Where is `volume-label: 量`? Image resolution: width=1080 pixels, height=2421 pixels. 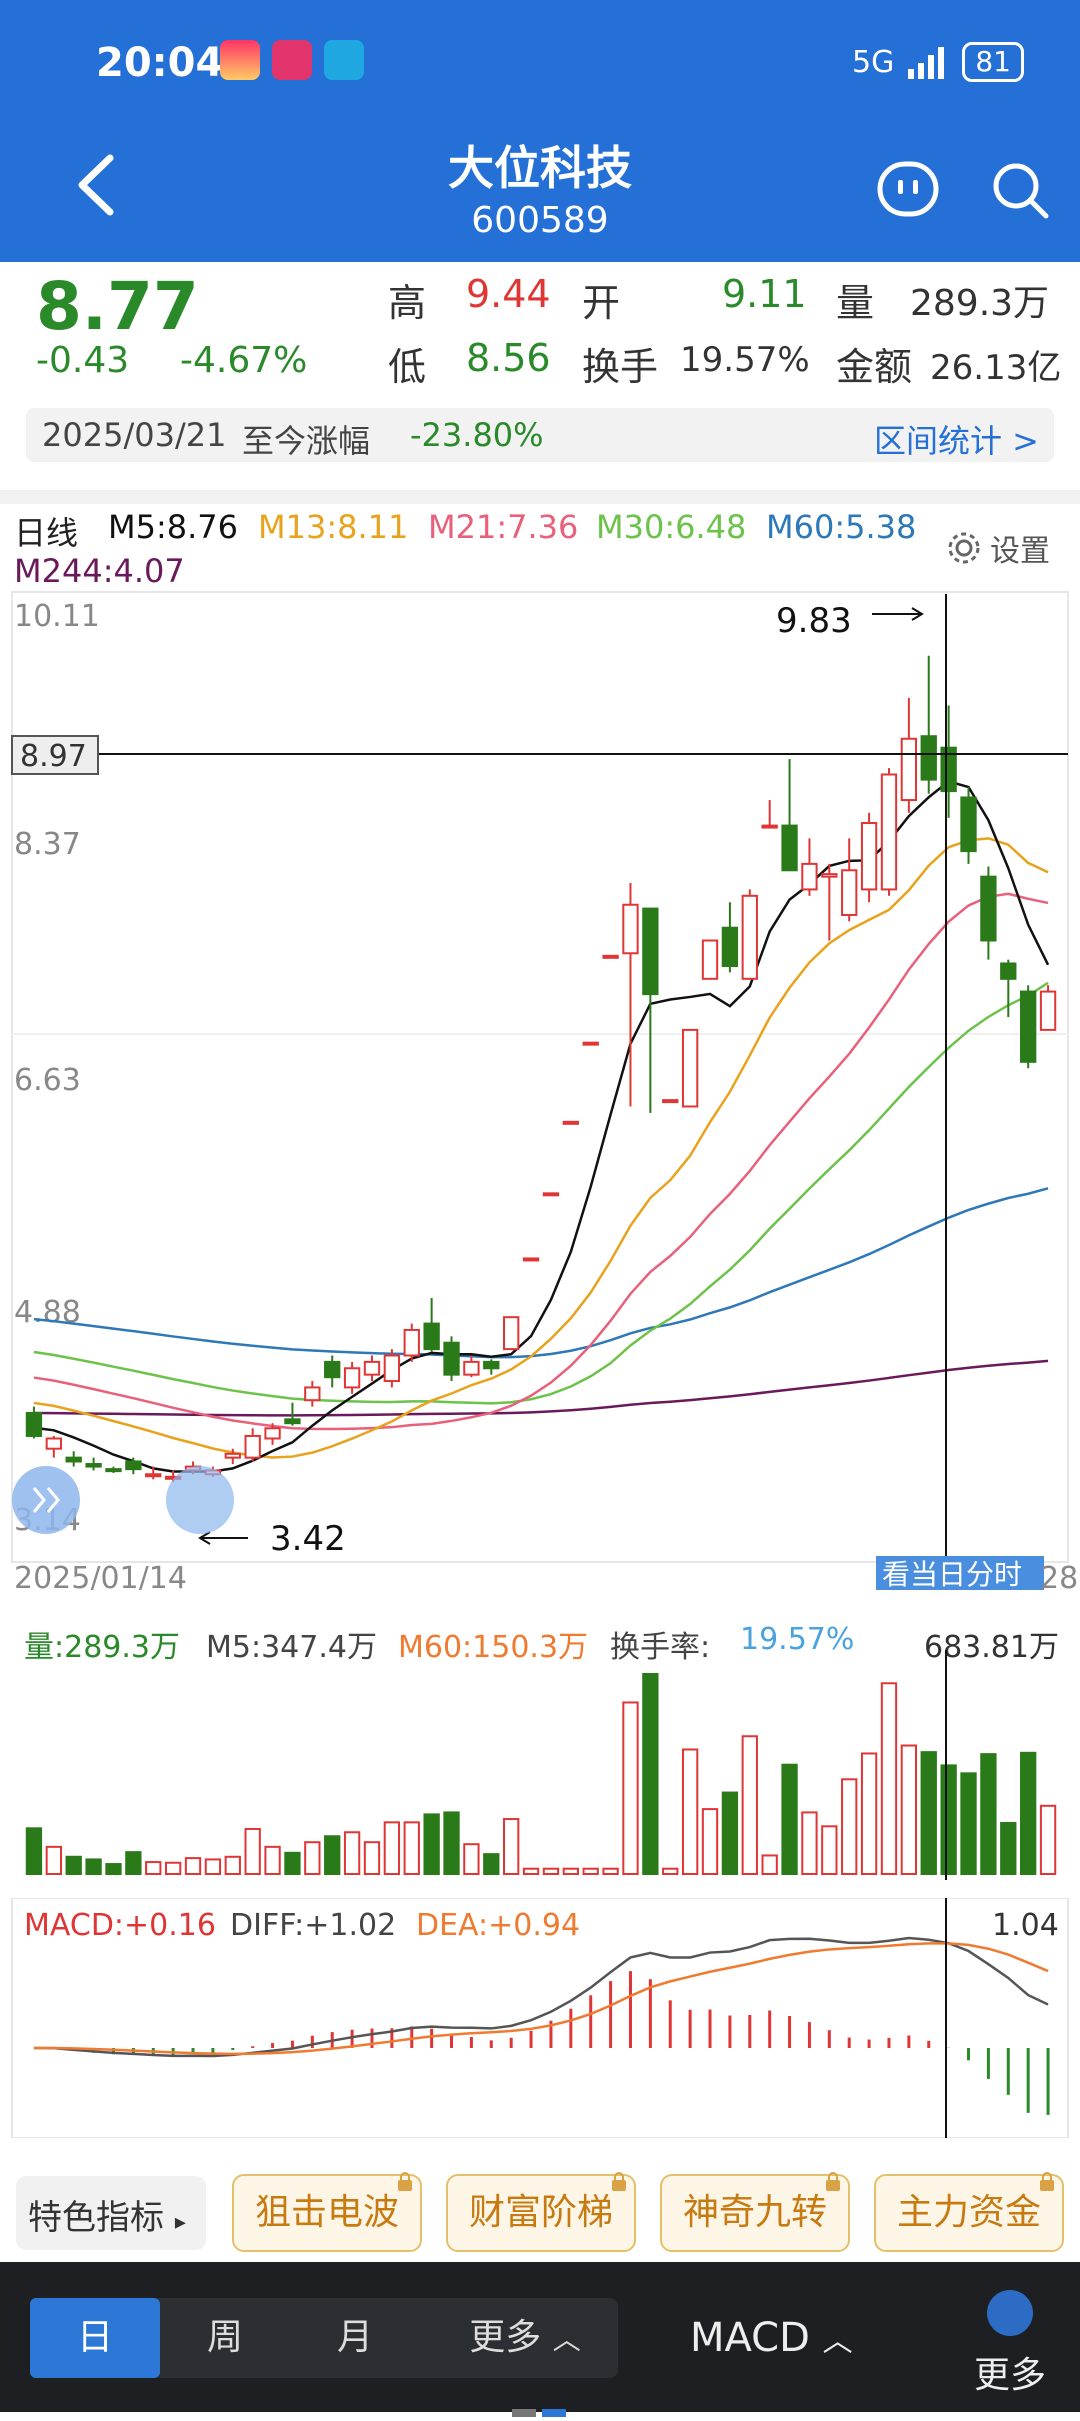 volume-label: 量 is located at coordinates (855, 303).